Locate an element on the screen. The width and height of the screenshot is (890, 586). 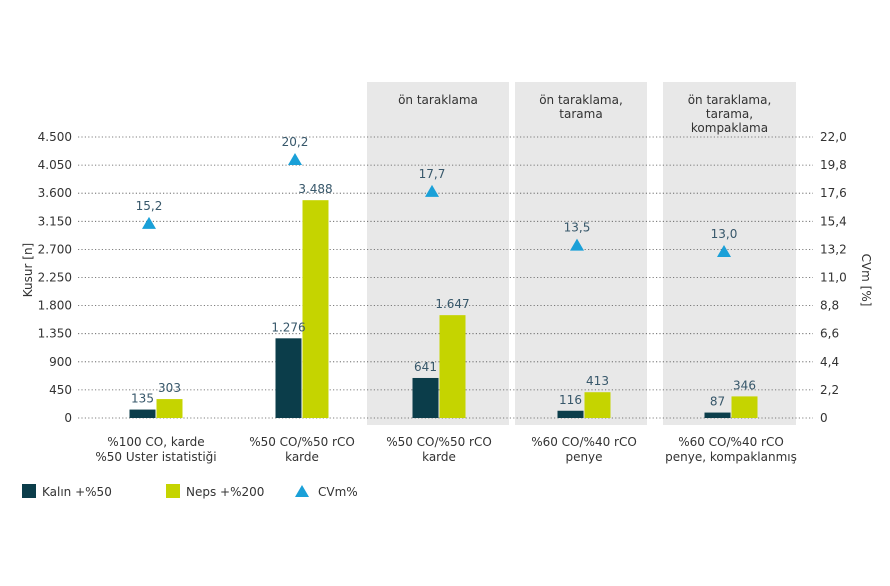
y-left-tick-label: 450 is located at coordinates (60, 390).